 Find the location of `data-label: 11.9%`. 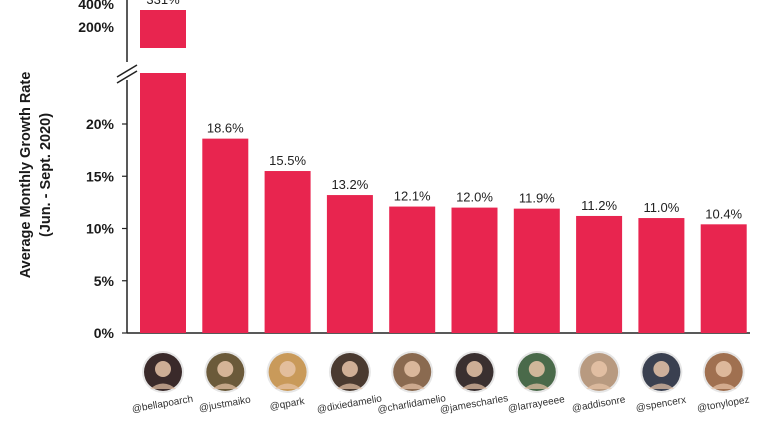

data-label: 11.9% is located at coordinates (537, 198).